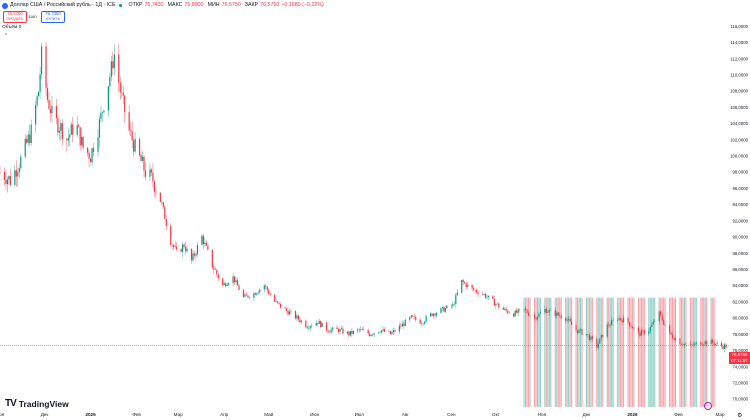 This screenshot has height=420, width=750. What do you see at coordinates (63, 5) in the screenshot?
I see `symbol-title: Доллар США / Российский рубль · 1Д · ICE` at bounding box center [63, 5].